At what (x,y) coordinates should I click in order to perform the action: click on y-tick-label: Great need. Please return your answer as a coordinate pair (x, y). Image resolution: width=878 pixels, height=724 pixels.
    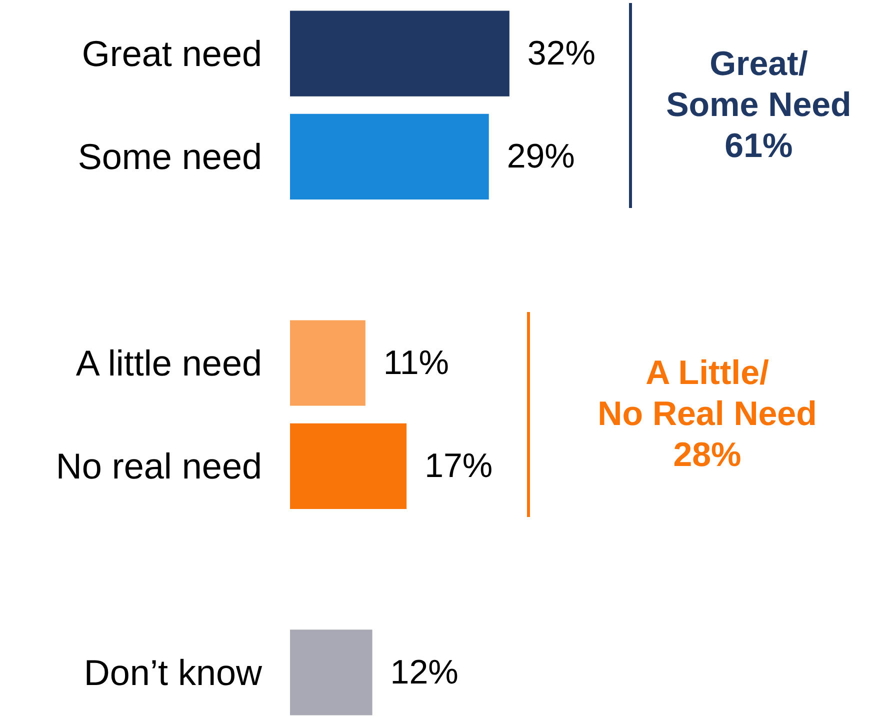
    Looking at the image, I should click on (172, 53).